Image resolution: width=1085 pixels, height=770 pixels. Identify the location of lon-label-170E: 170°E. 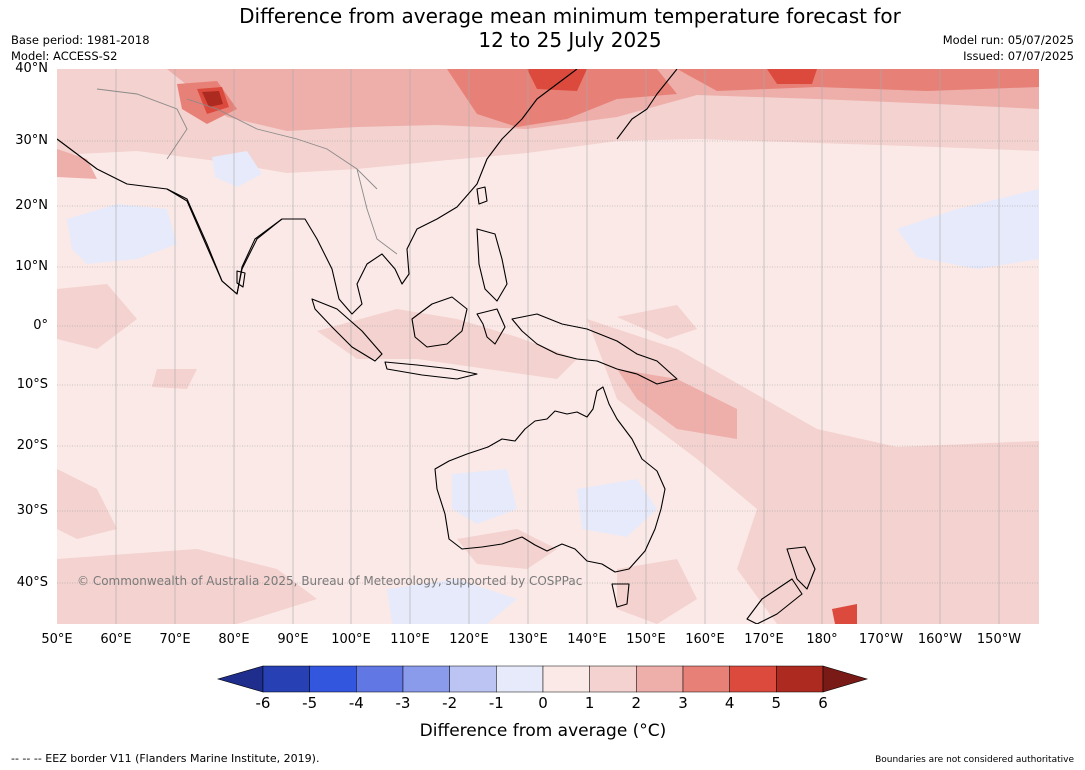
(764, 639).